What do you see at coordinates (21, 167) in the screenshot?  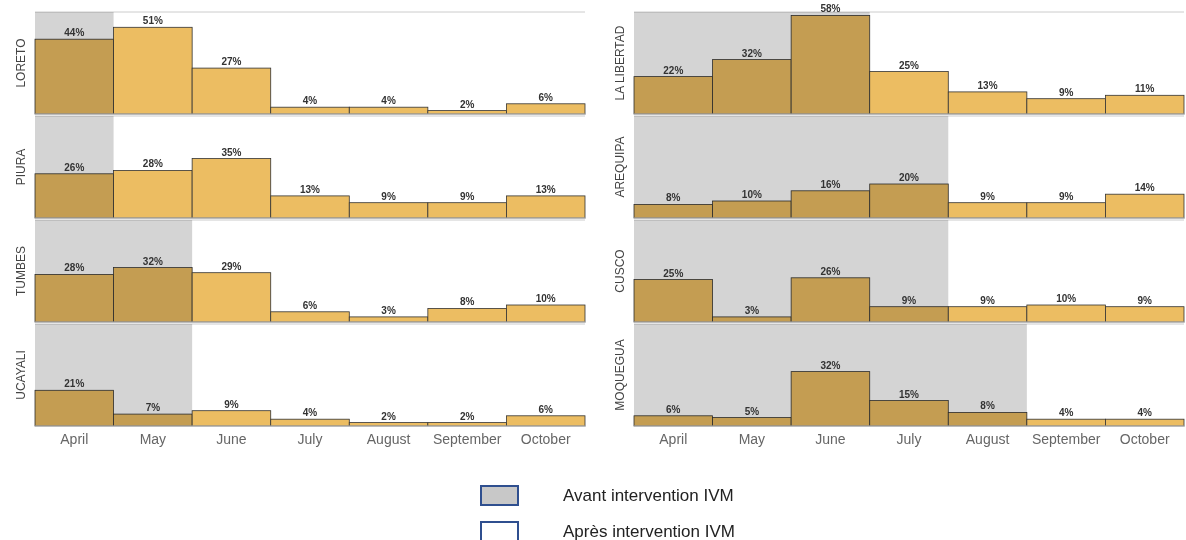 I see `y-axis-title: PIURA` at bounding box center [21, 167].